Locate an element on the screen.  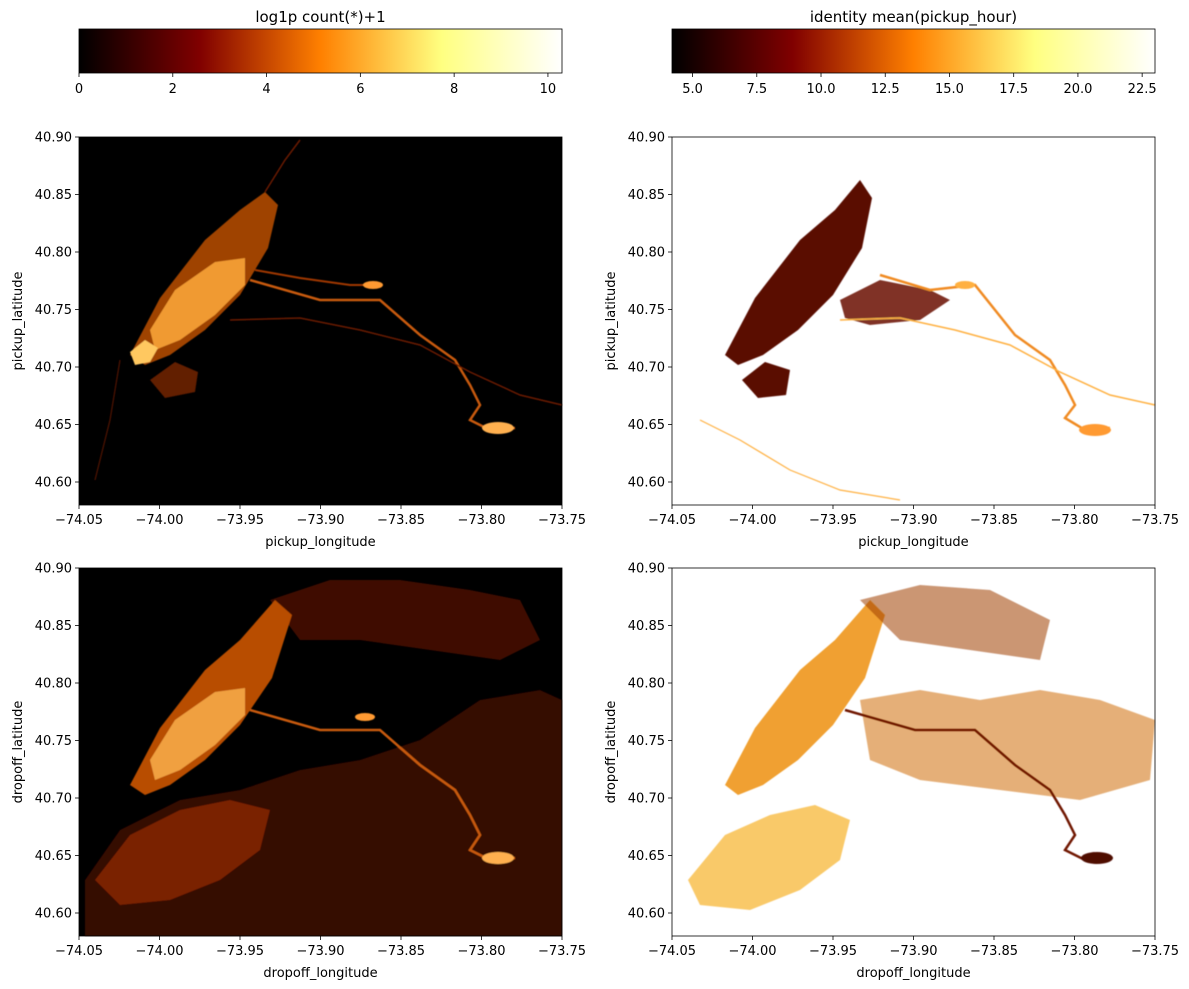
colorbar-tick-label: 20.0 is located at coordinates (1077, 89).